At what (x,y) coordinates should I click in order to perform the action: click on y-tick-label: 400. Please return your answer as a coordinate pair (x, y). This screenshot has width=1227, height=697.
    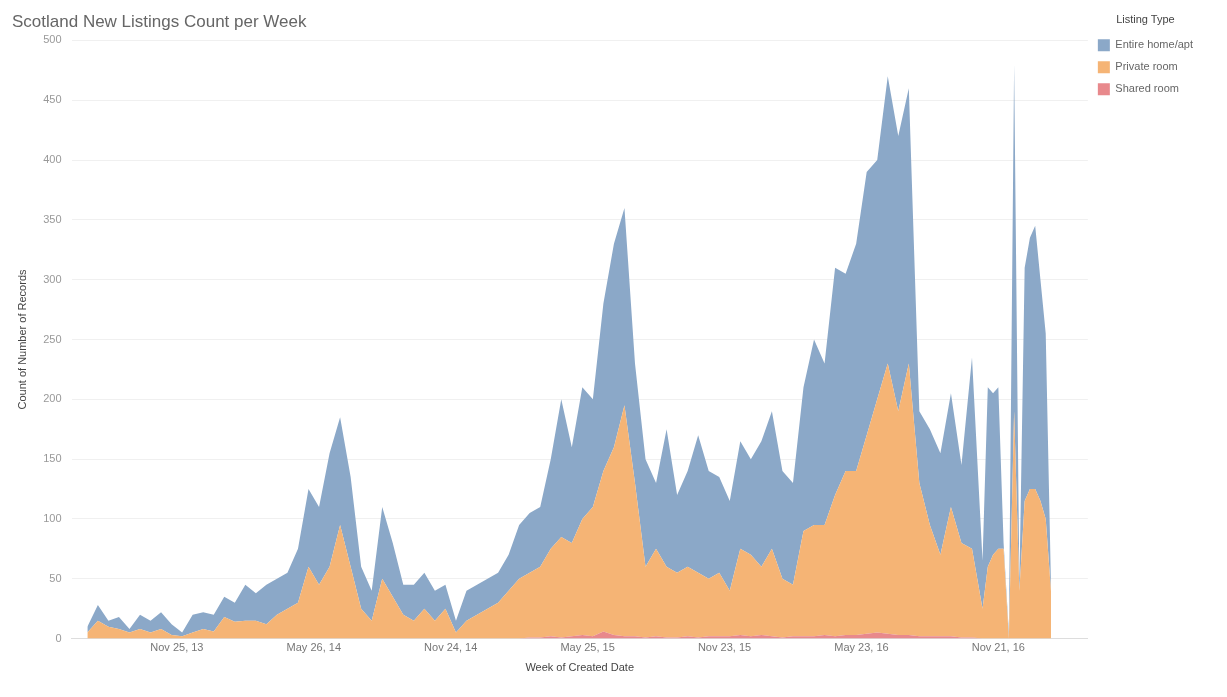
    Looking at the image, I should click on (52, 159).